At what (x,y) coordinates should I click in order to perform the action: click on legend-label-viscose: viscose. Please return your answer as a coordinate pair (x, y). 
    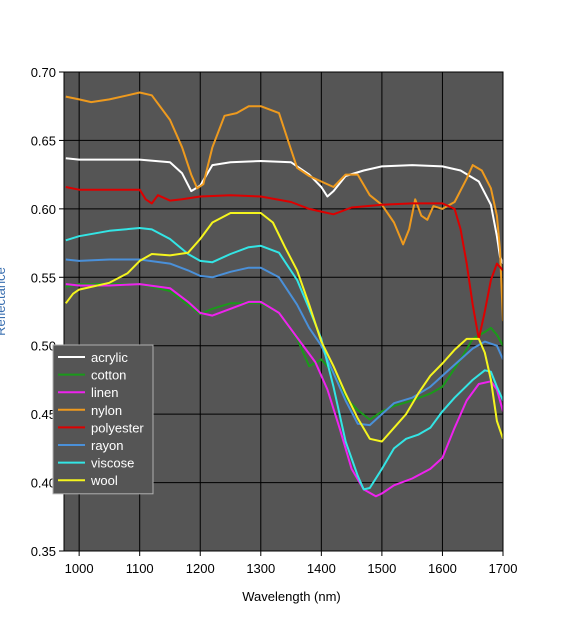
    Looking at the image, I should click on (112, 463).